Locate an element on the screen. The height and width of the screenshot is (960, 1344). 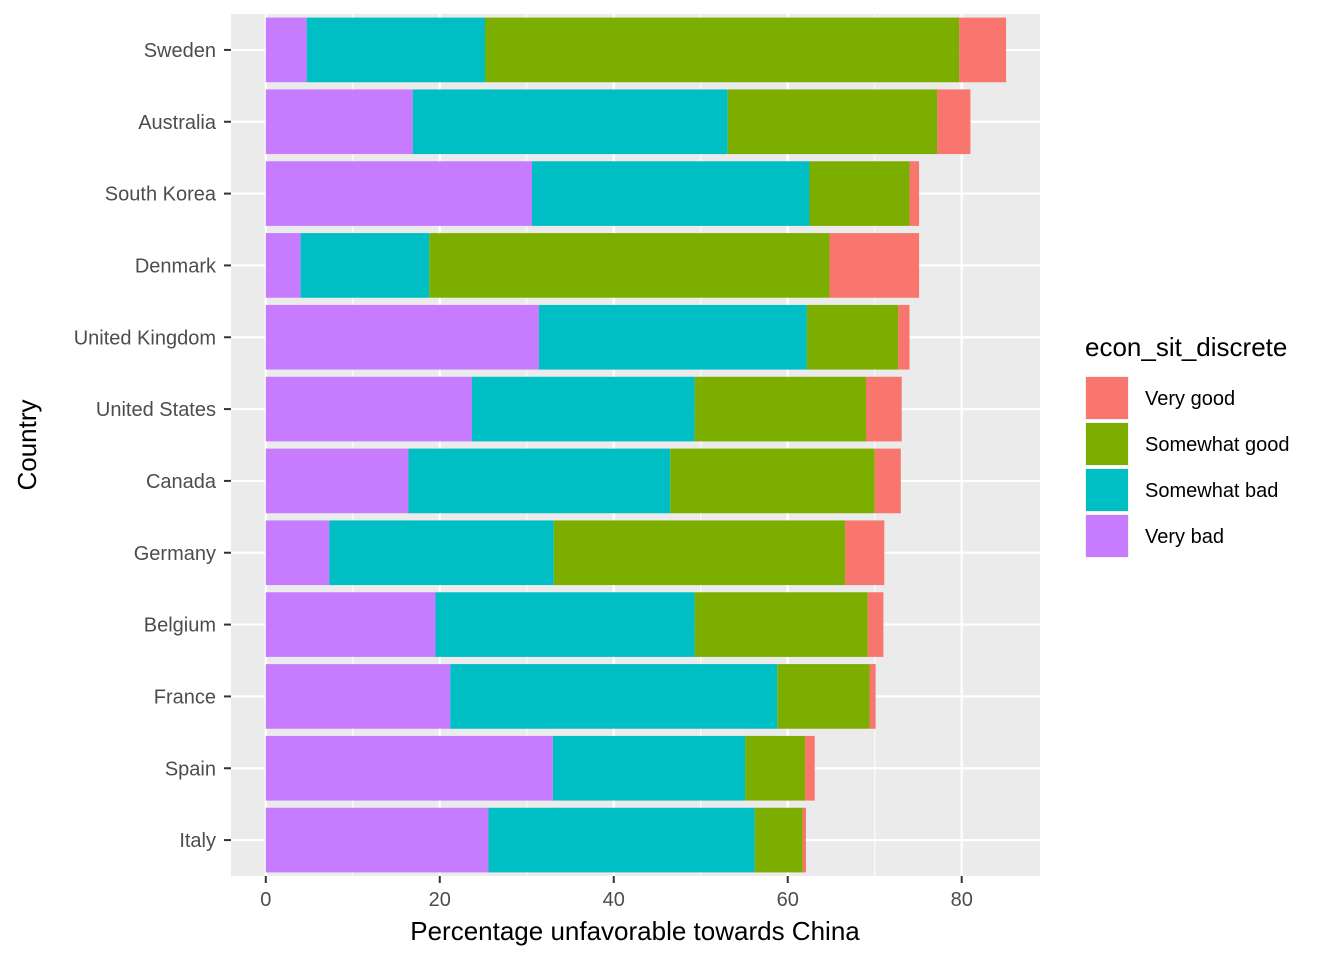
legend-entry-label: Somewhat bad is located at coordinates (1211, 491).